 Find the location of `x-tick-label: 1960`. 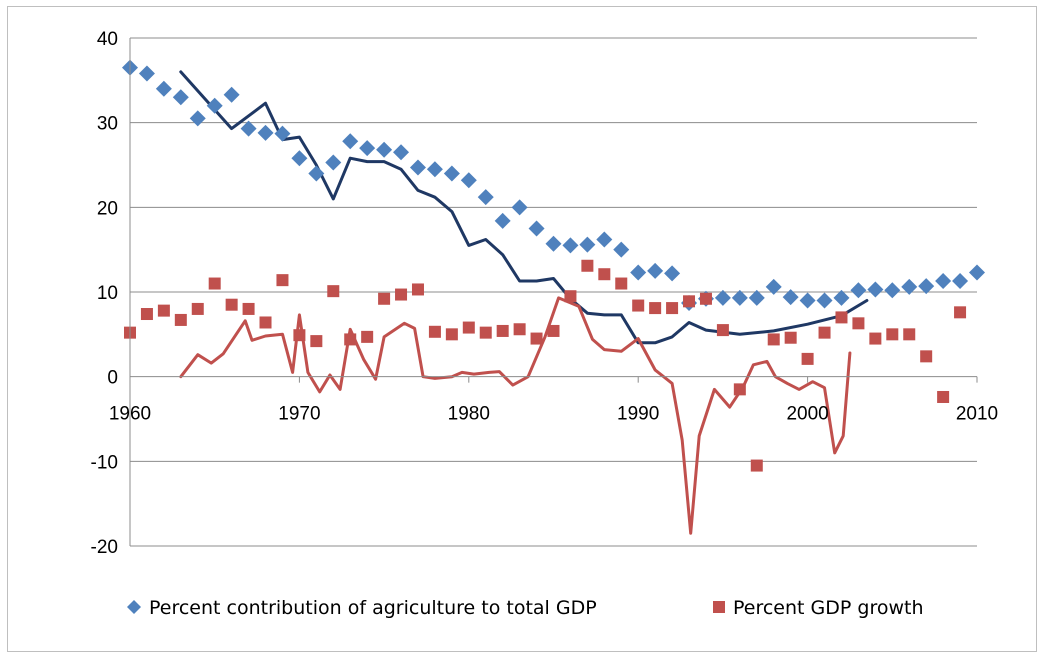

x-tick-label: 1960 is located at coordinates (130, 414).